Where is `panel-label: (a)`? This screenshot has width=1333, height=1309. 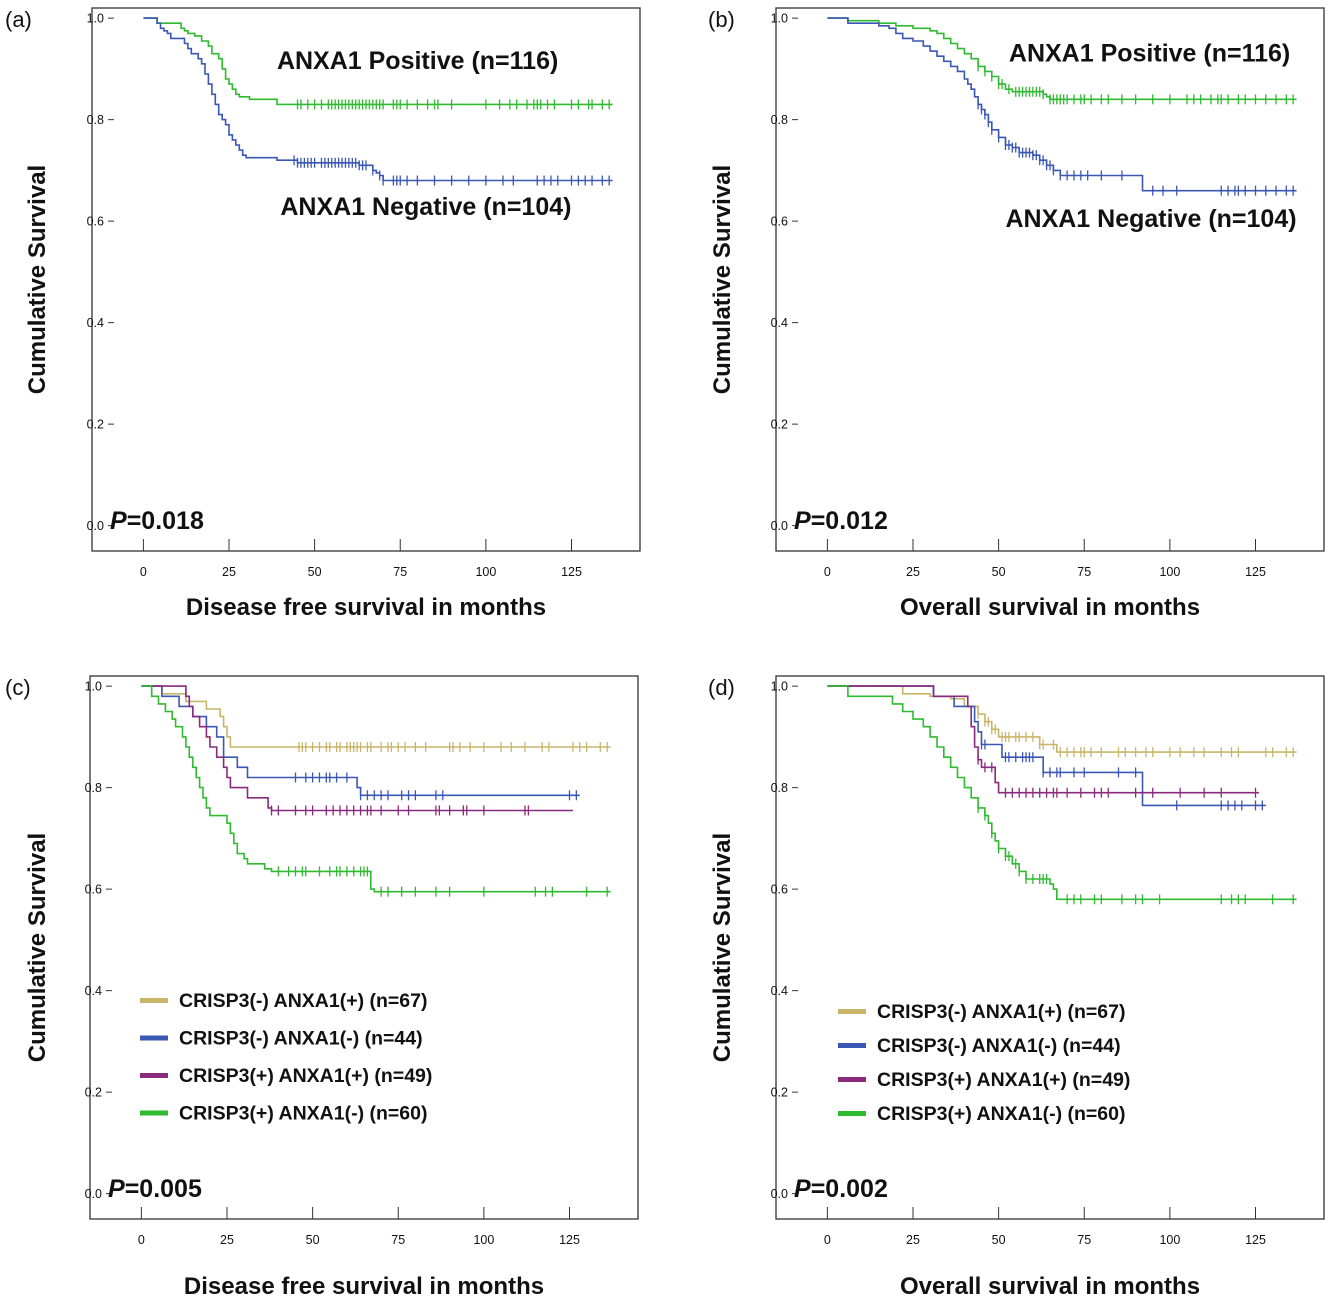 panel-label: (a) is located at coordinates (18, 19).